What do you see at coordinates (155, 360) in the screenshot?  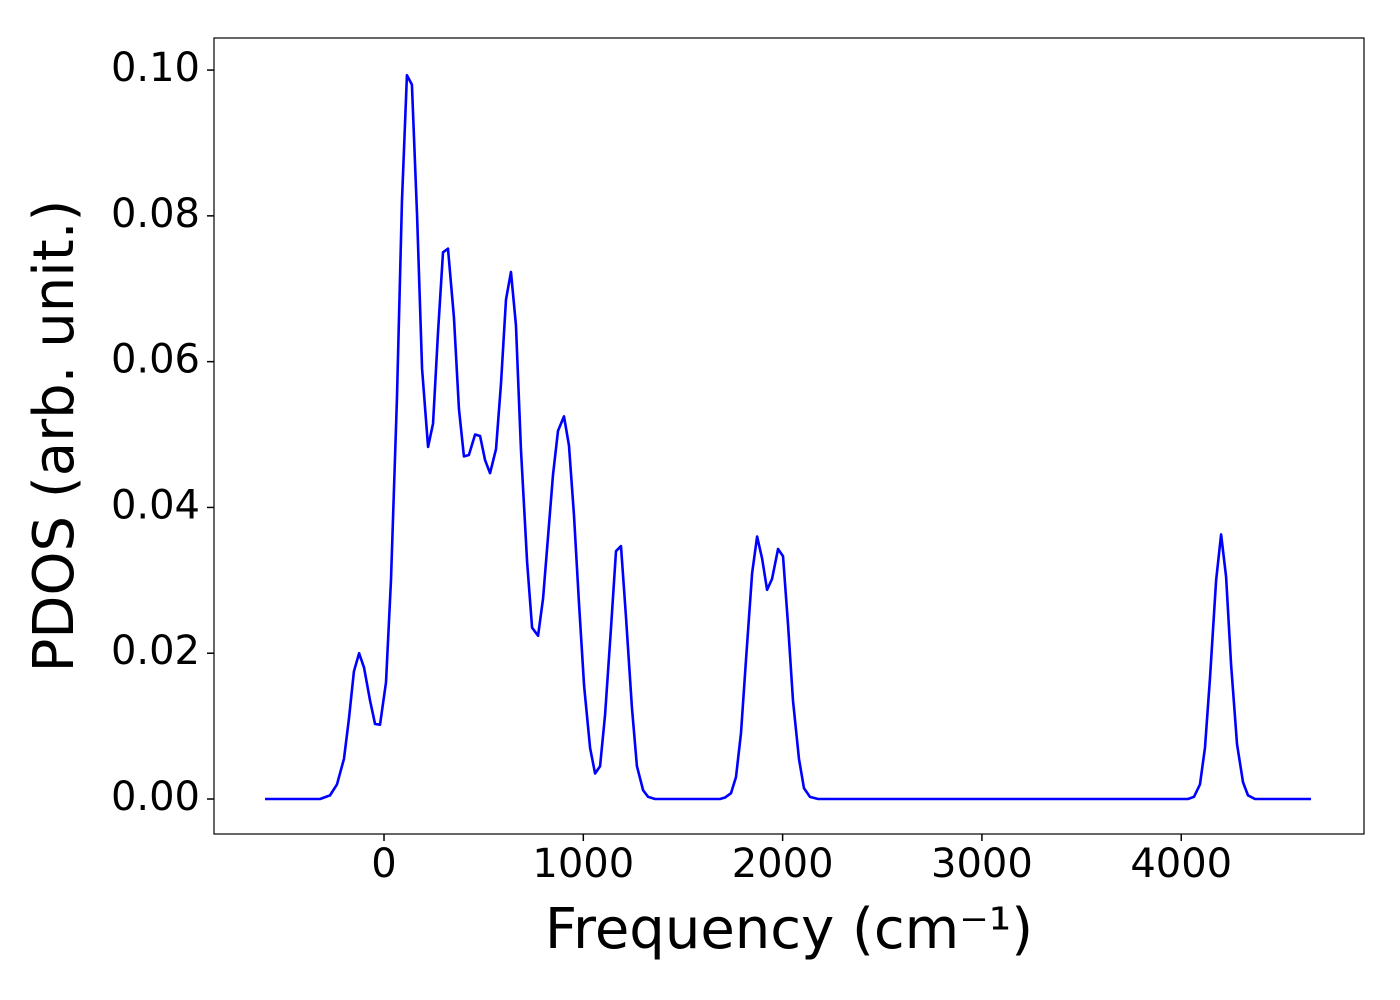 I see `y-tick-label: 0.06` at bounding box center [155, 360].